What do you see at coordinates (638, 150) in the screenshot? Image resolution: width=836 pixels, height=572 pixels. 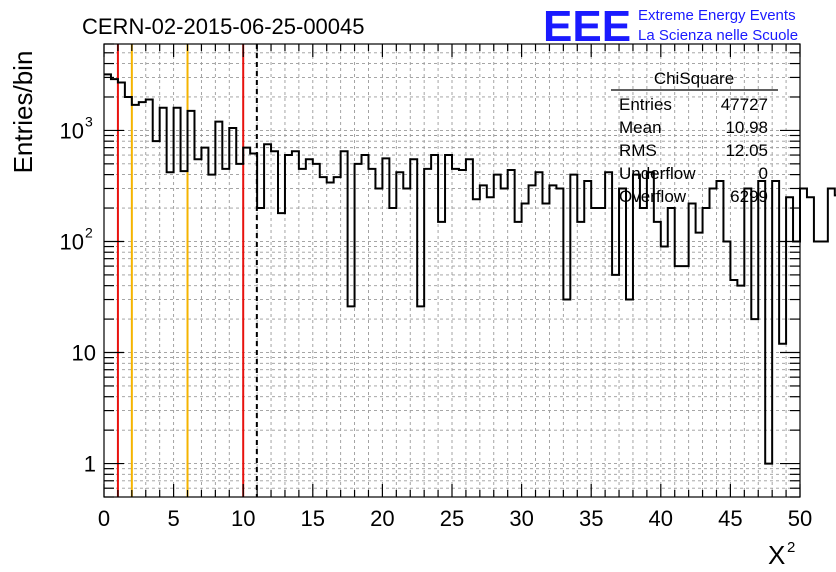 I see `stats-row-label: RMS` at bounding box center [638, 150].